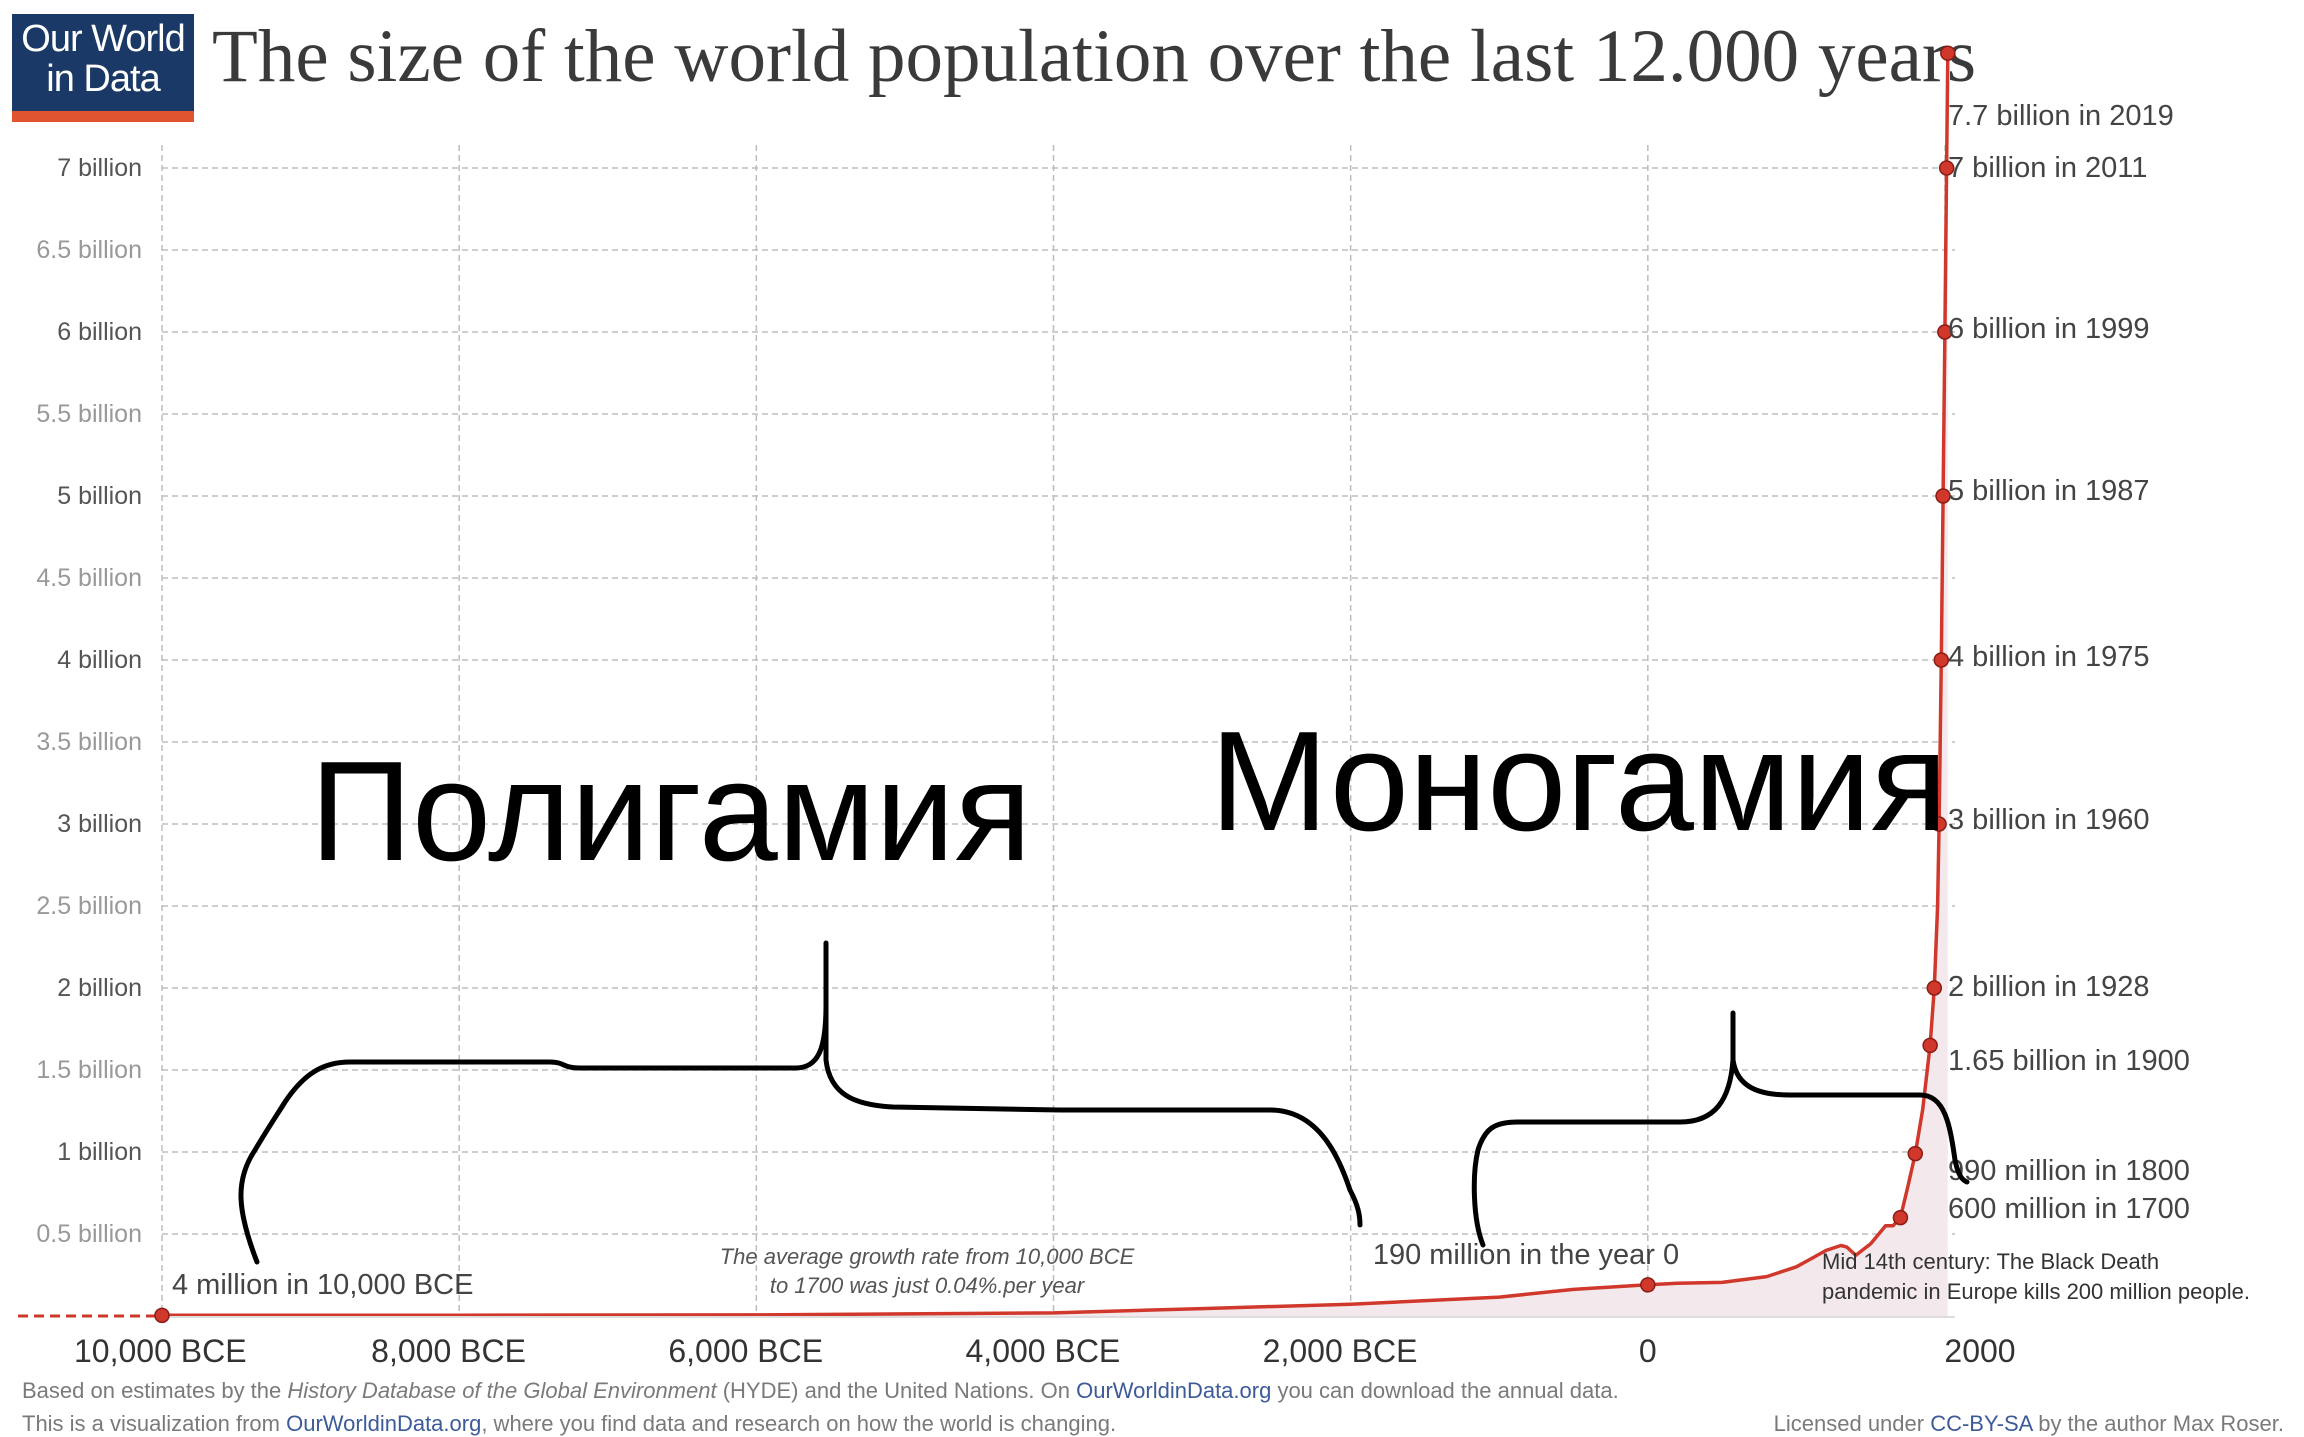 This screenshot has height=1437, width=2304. Describe the element at coordinates (103, 79) in the screenshot. I see `logo-line-2: in Data` at that location.